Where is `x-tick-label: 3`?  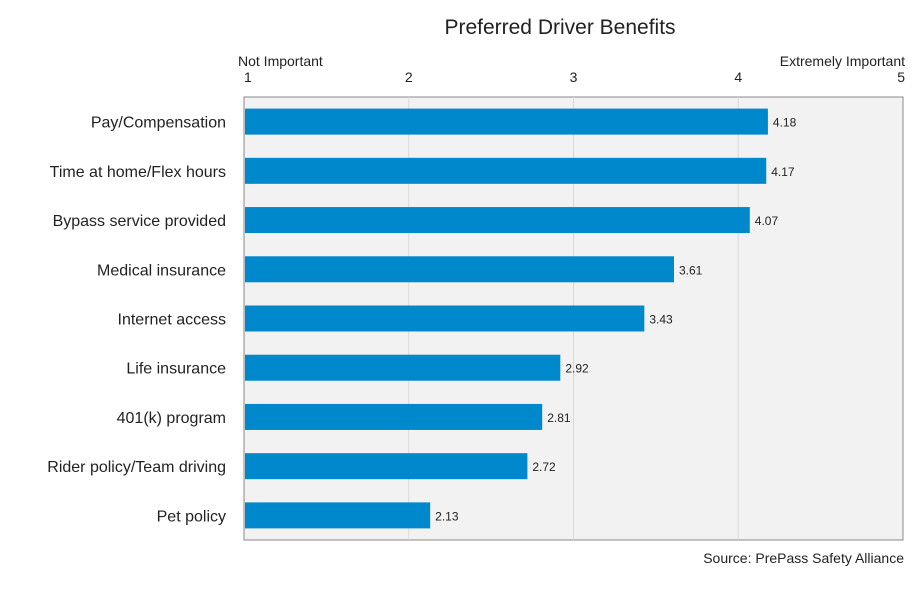 x-tick-label: 3 is located at coordinates (574, 77).